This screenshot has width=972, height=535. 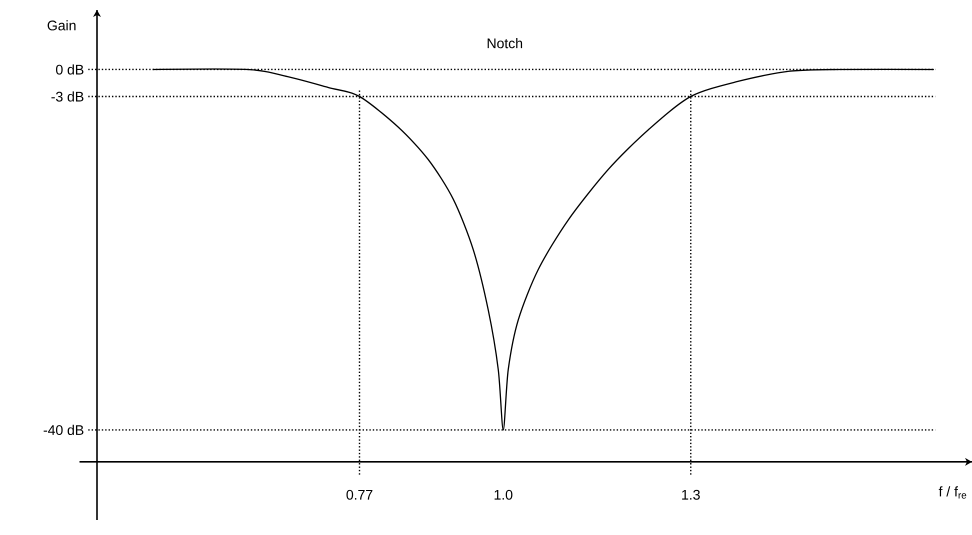 I want to click on text: Notch, so click(x=505, y=43).